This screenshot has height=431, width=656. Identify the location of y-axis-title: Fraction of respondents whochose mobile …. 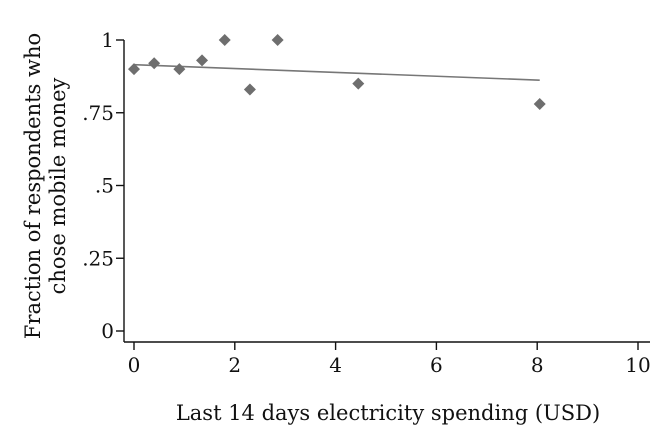
(45, 186).